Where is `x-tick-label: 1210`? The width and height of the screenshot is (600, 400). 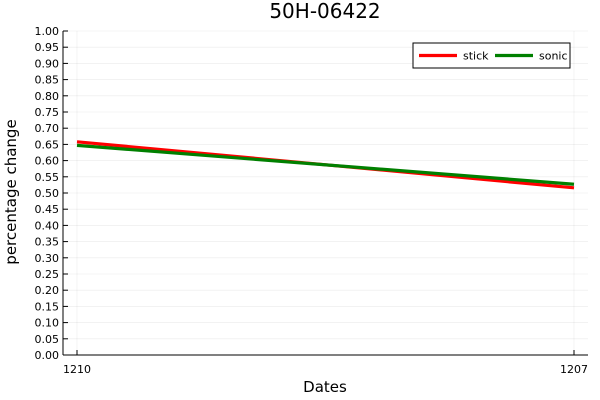 x-tick-label: 1210 is located at coordinates (77, 369).